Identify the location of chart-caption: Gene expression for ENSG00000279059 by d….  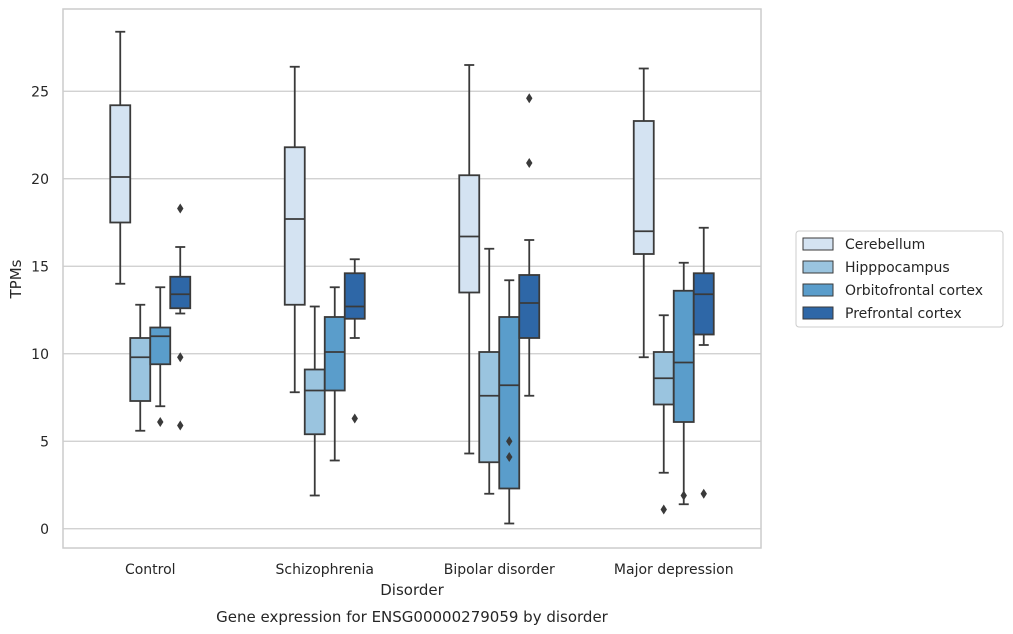
(412, 617).